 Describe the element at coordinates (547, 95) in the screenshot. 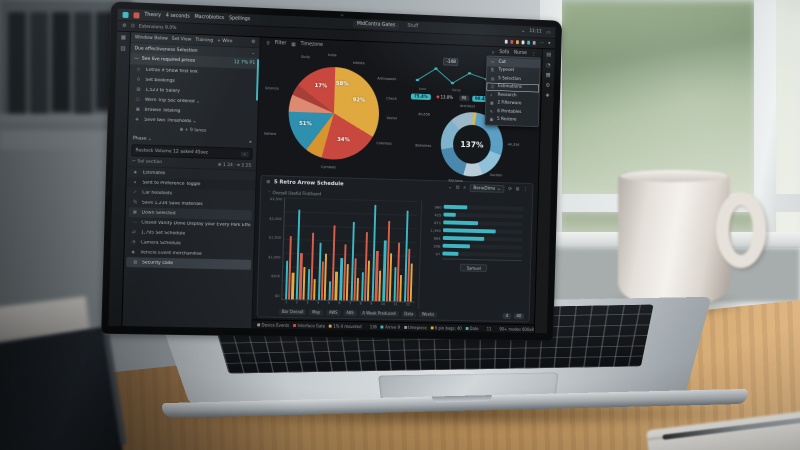

I see `rail-icon: ◈` at that location.